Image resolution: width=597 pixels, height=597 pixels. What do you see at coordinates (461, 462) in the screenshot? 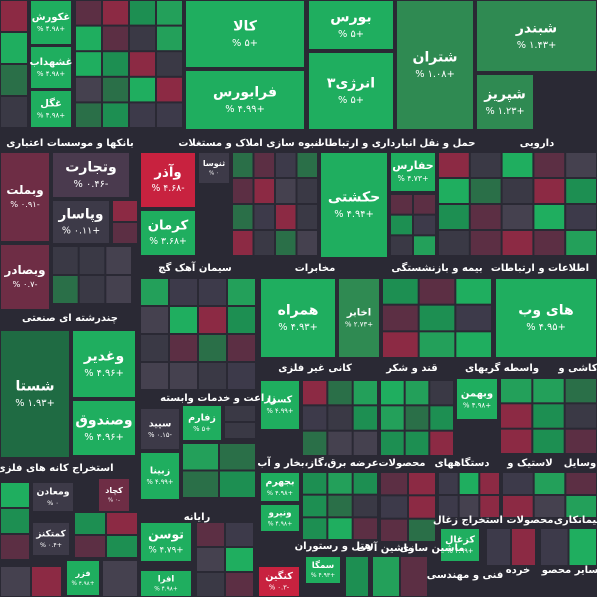
I see `sector-label: دستگاههای` at bounding box center [461, 462].